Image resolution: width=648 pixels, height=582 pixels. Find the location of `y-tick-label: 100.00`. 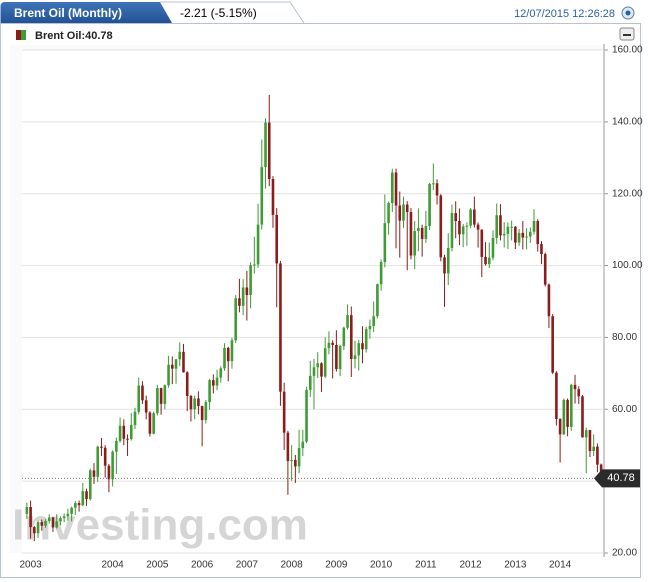

y-tick-label: 100.00 is located at coordinates (627, 265).